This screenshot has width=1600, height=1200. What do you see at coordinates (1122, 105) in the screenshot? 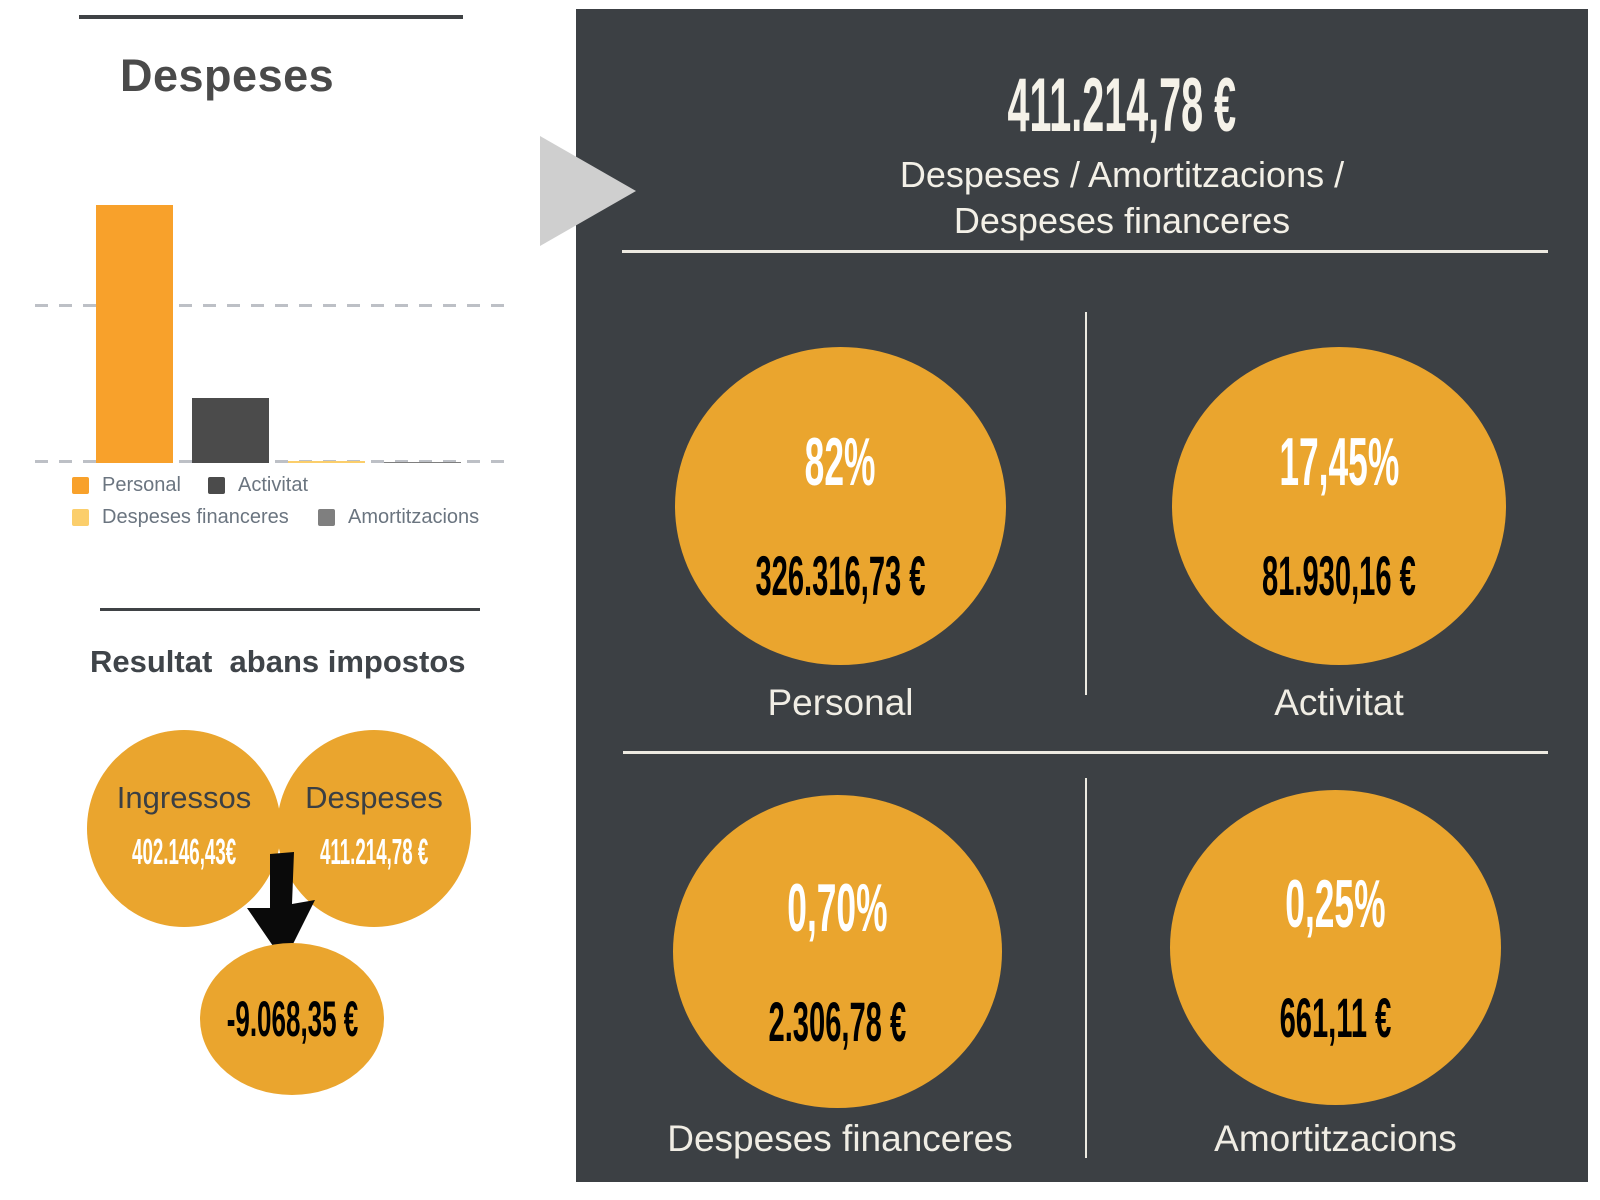
I see `panel-total: 411.214,78 €` at bounding box center [1122, 105].